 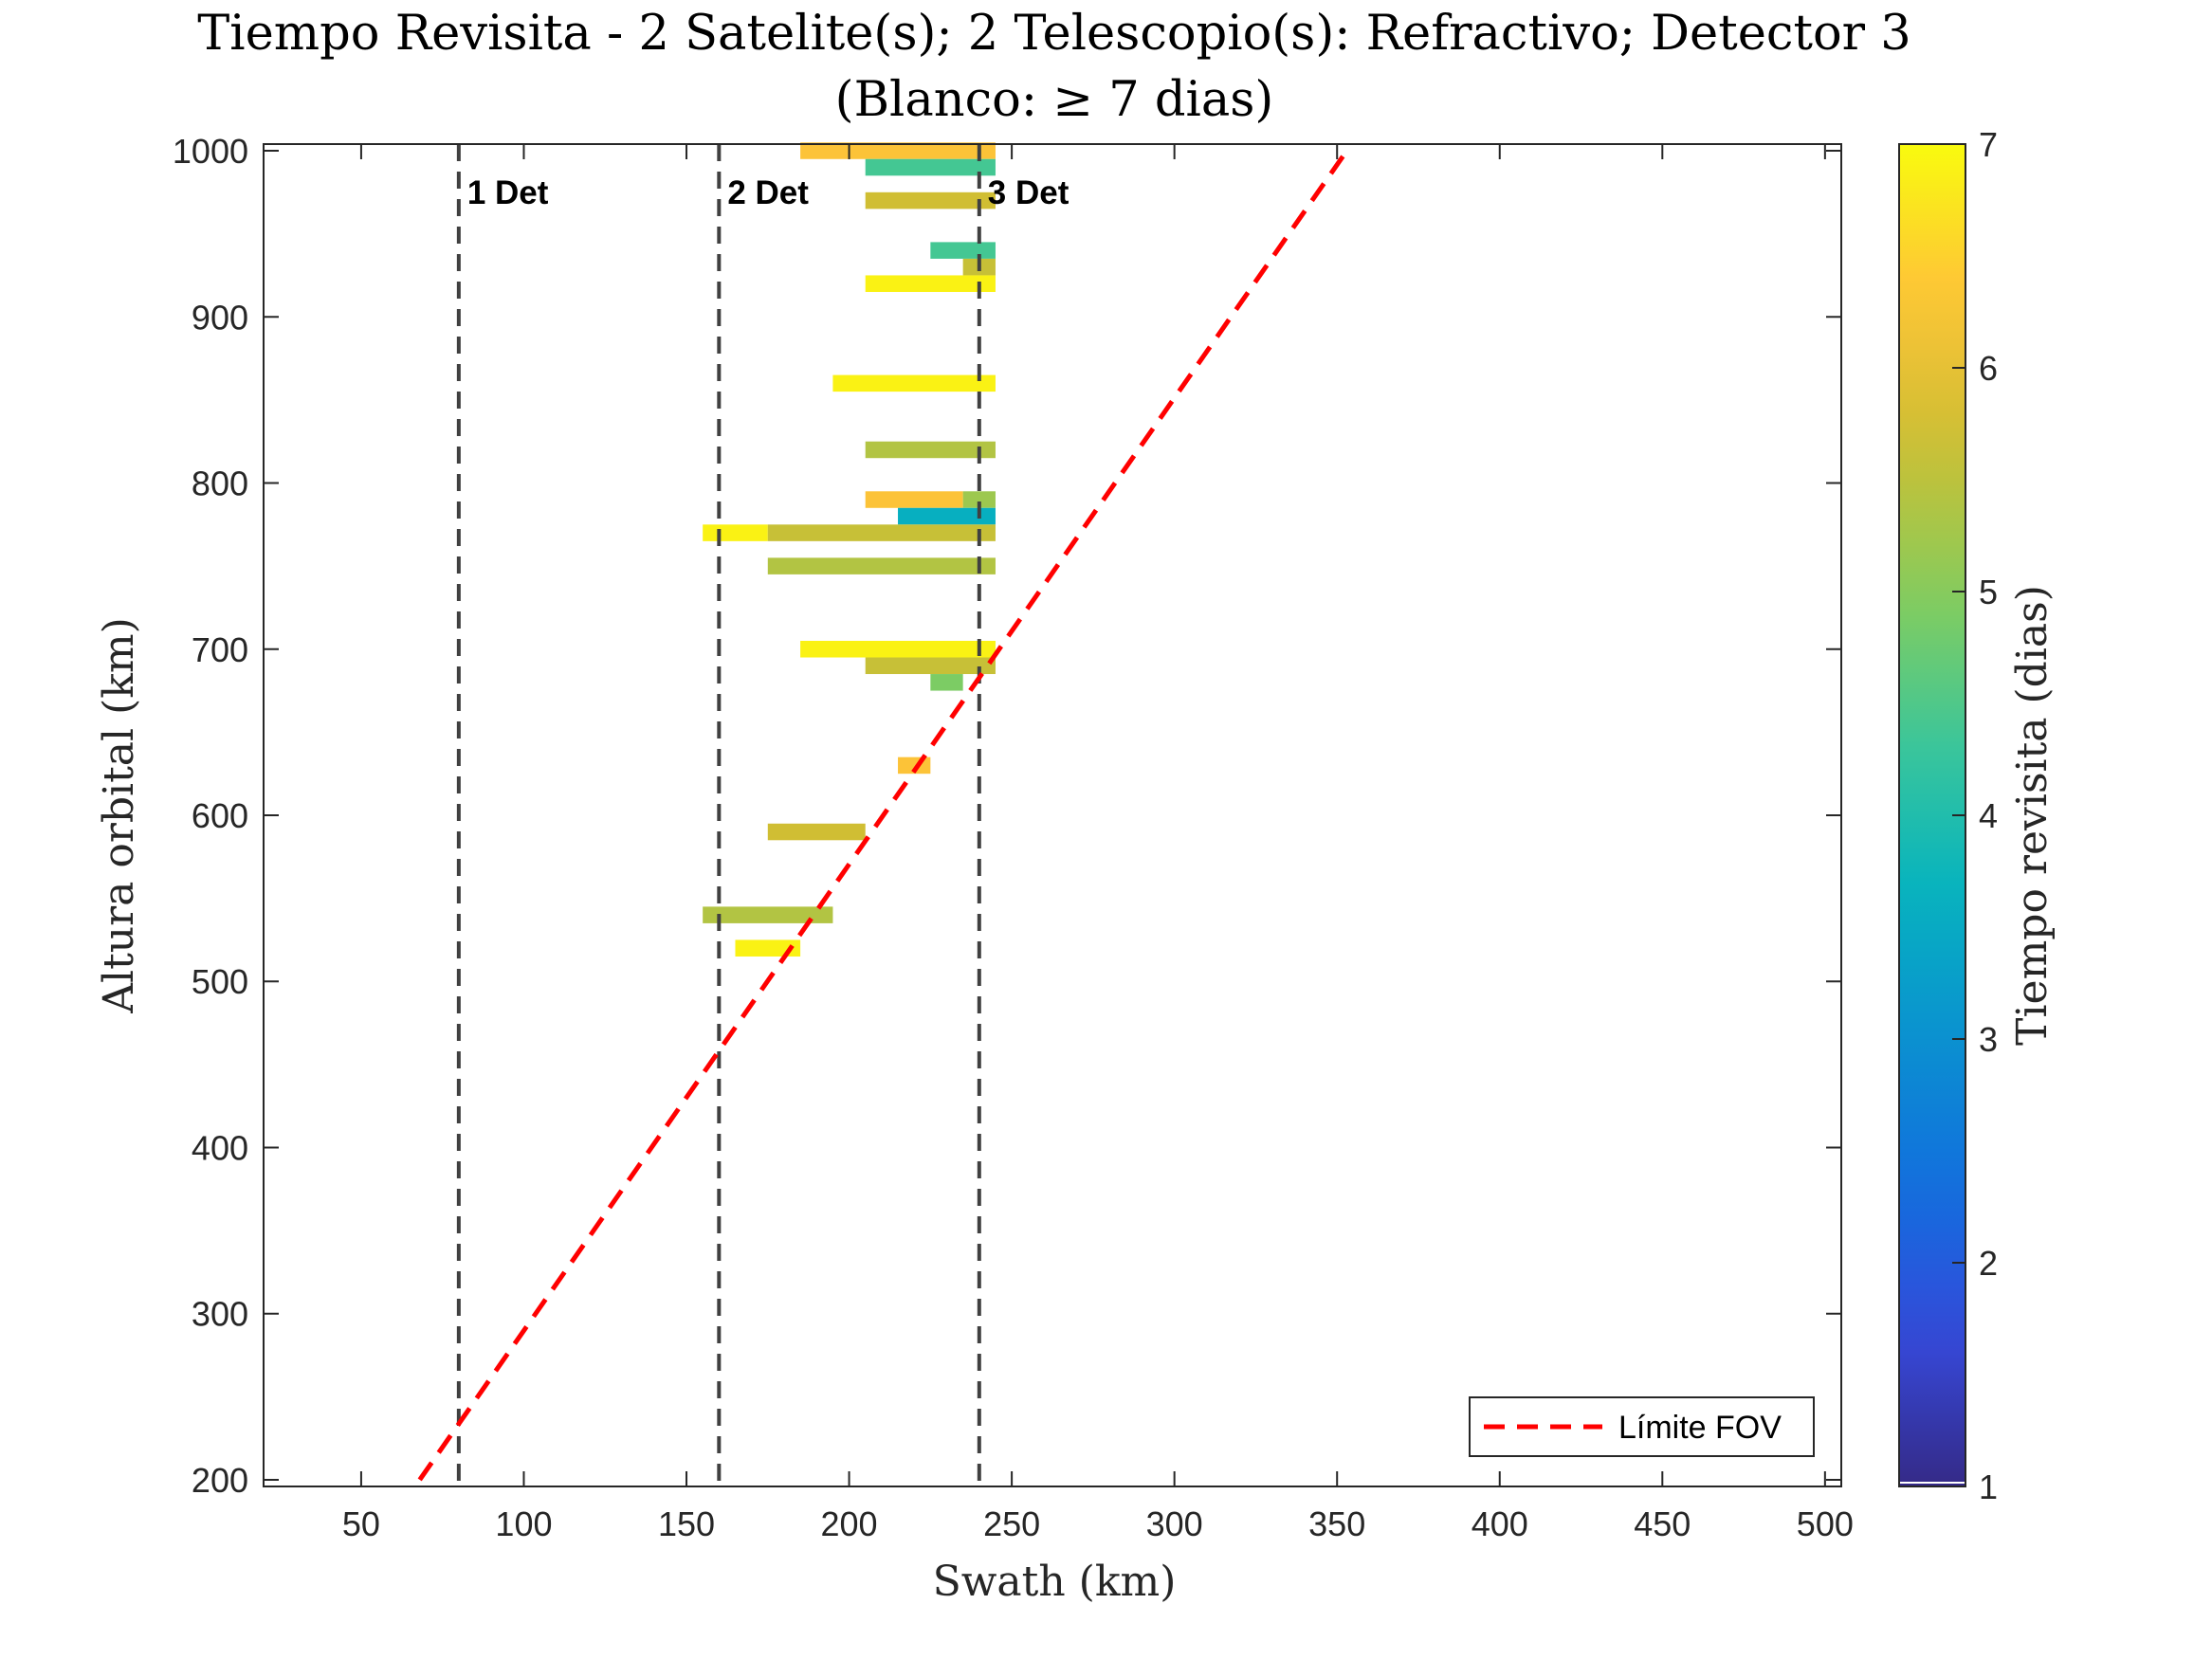 I want to click on x-tick-label: 50, so click(x=361, y=1523).